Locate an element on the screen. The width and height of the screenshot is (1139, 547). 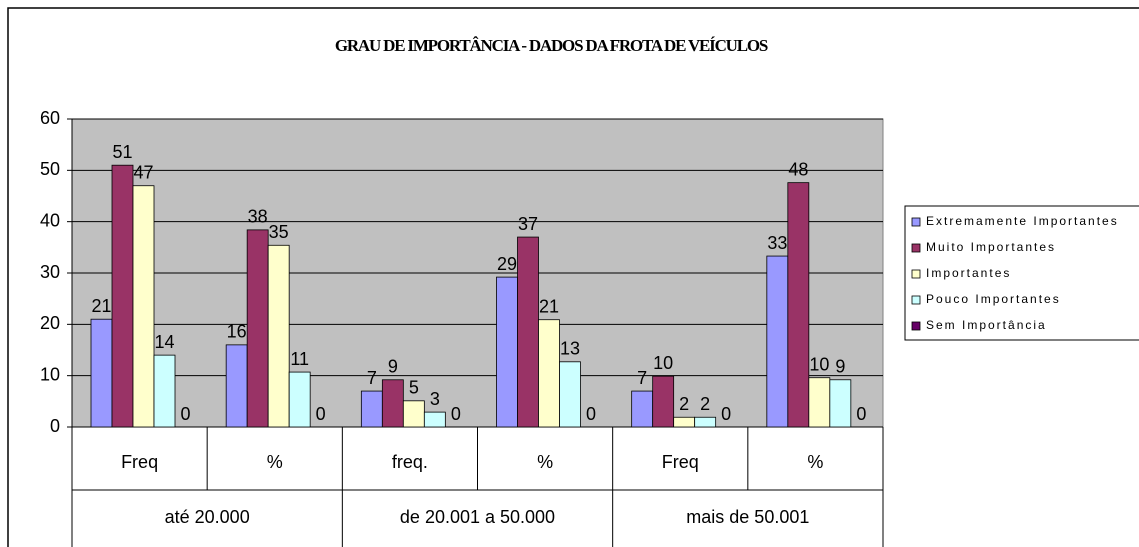
y-tick-label: 10 is located at coordinates (50, 374).